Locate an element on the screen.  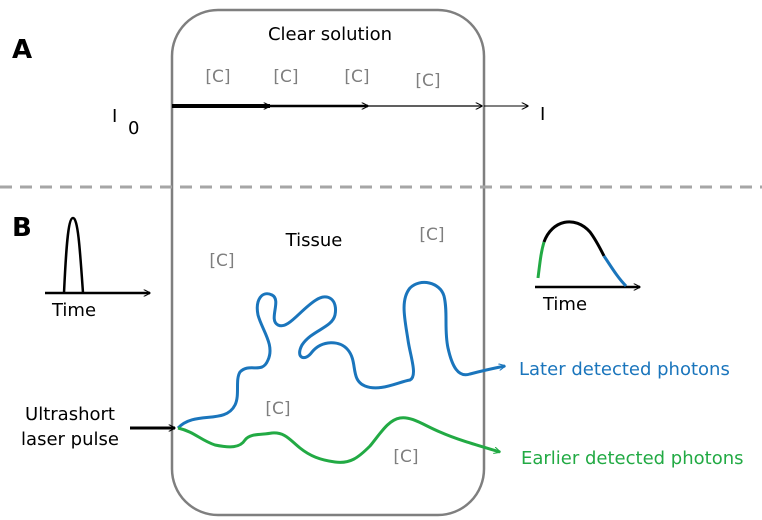
source-label: Ultrashort is located at coordinates (70, 414).